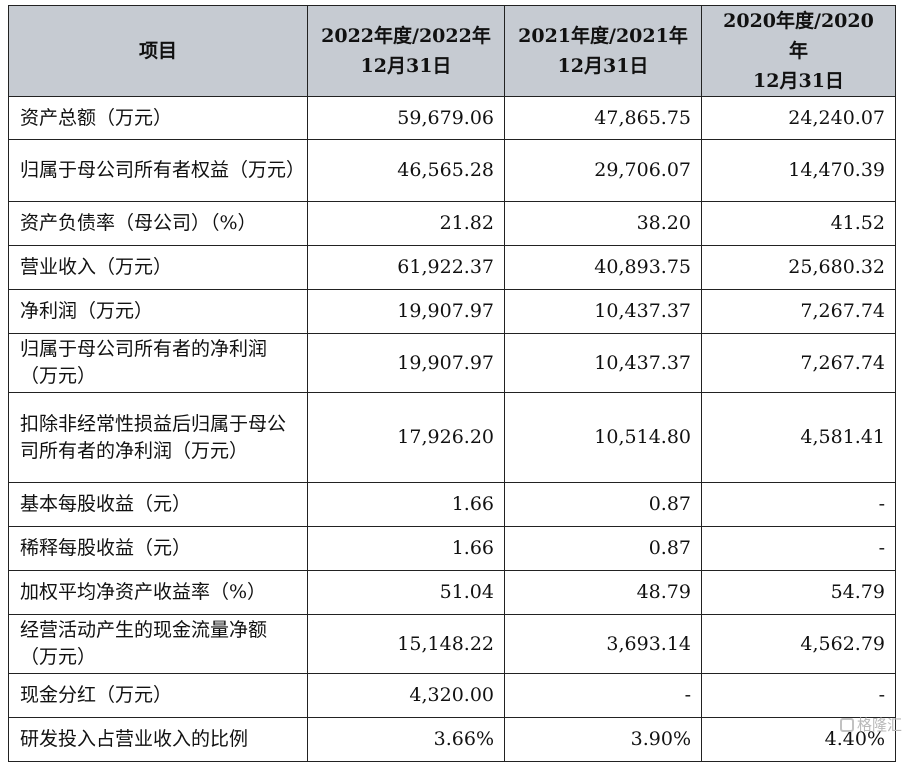 The image size is (908, 762). I want to click on value-2022: 3.66%, so click(406, 739).